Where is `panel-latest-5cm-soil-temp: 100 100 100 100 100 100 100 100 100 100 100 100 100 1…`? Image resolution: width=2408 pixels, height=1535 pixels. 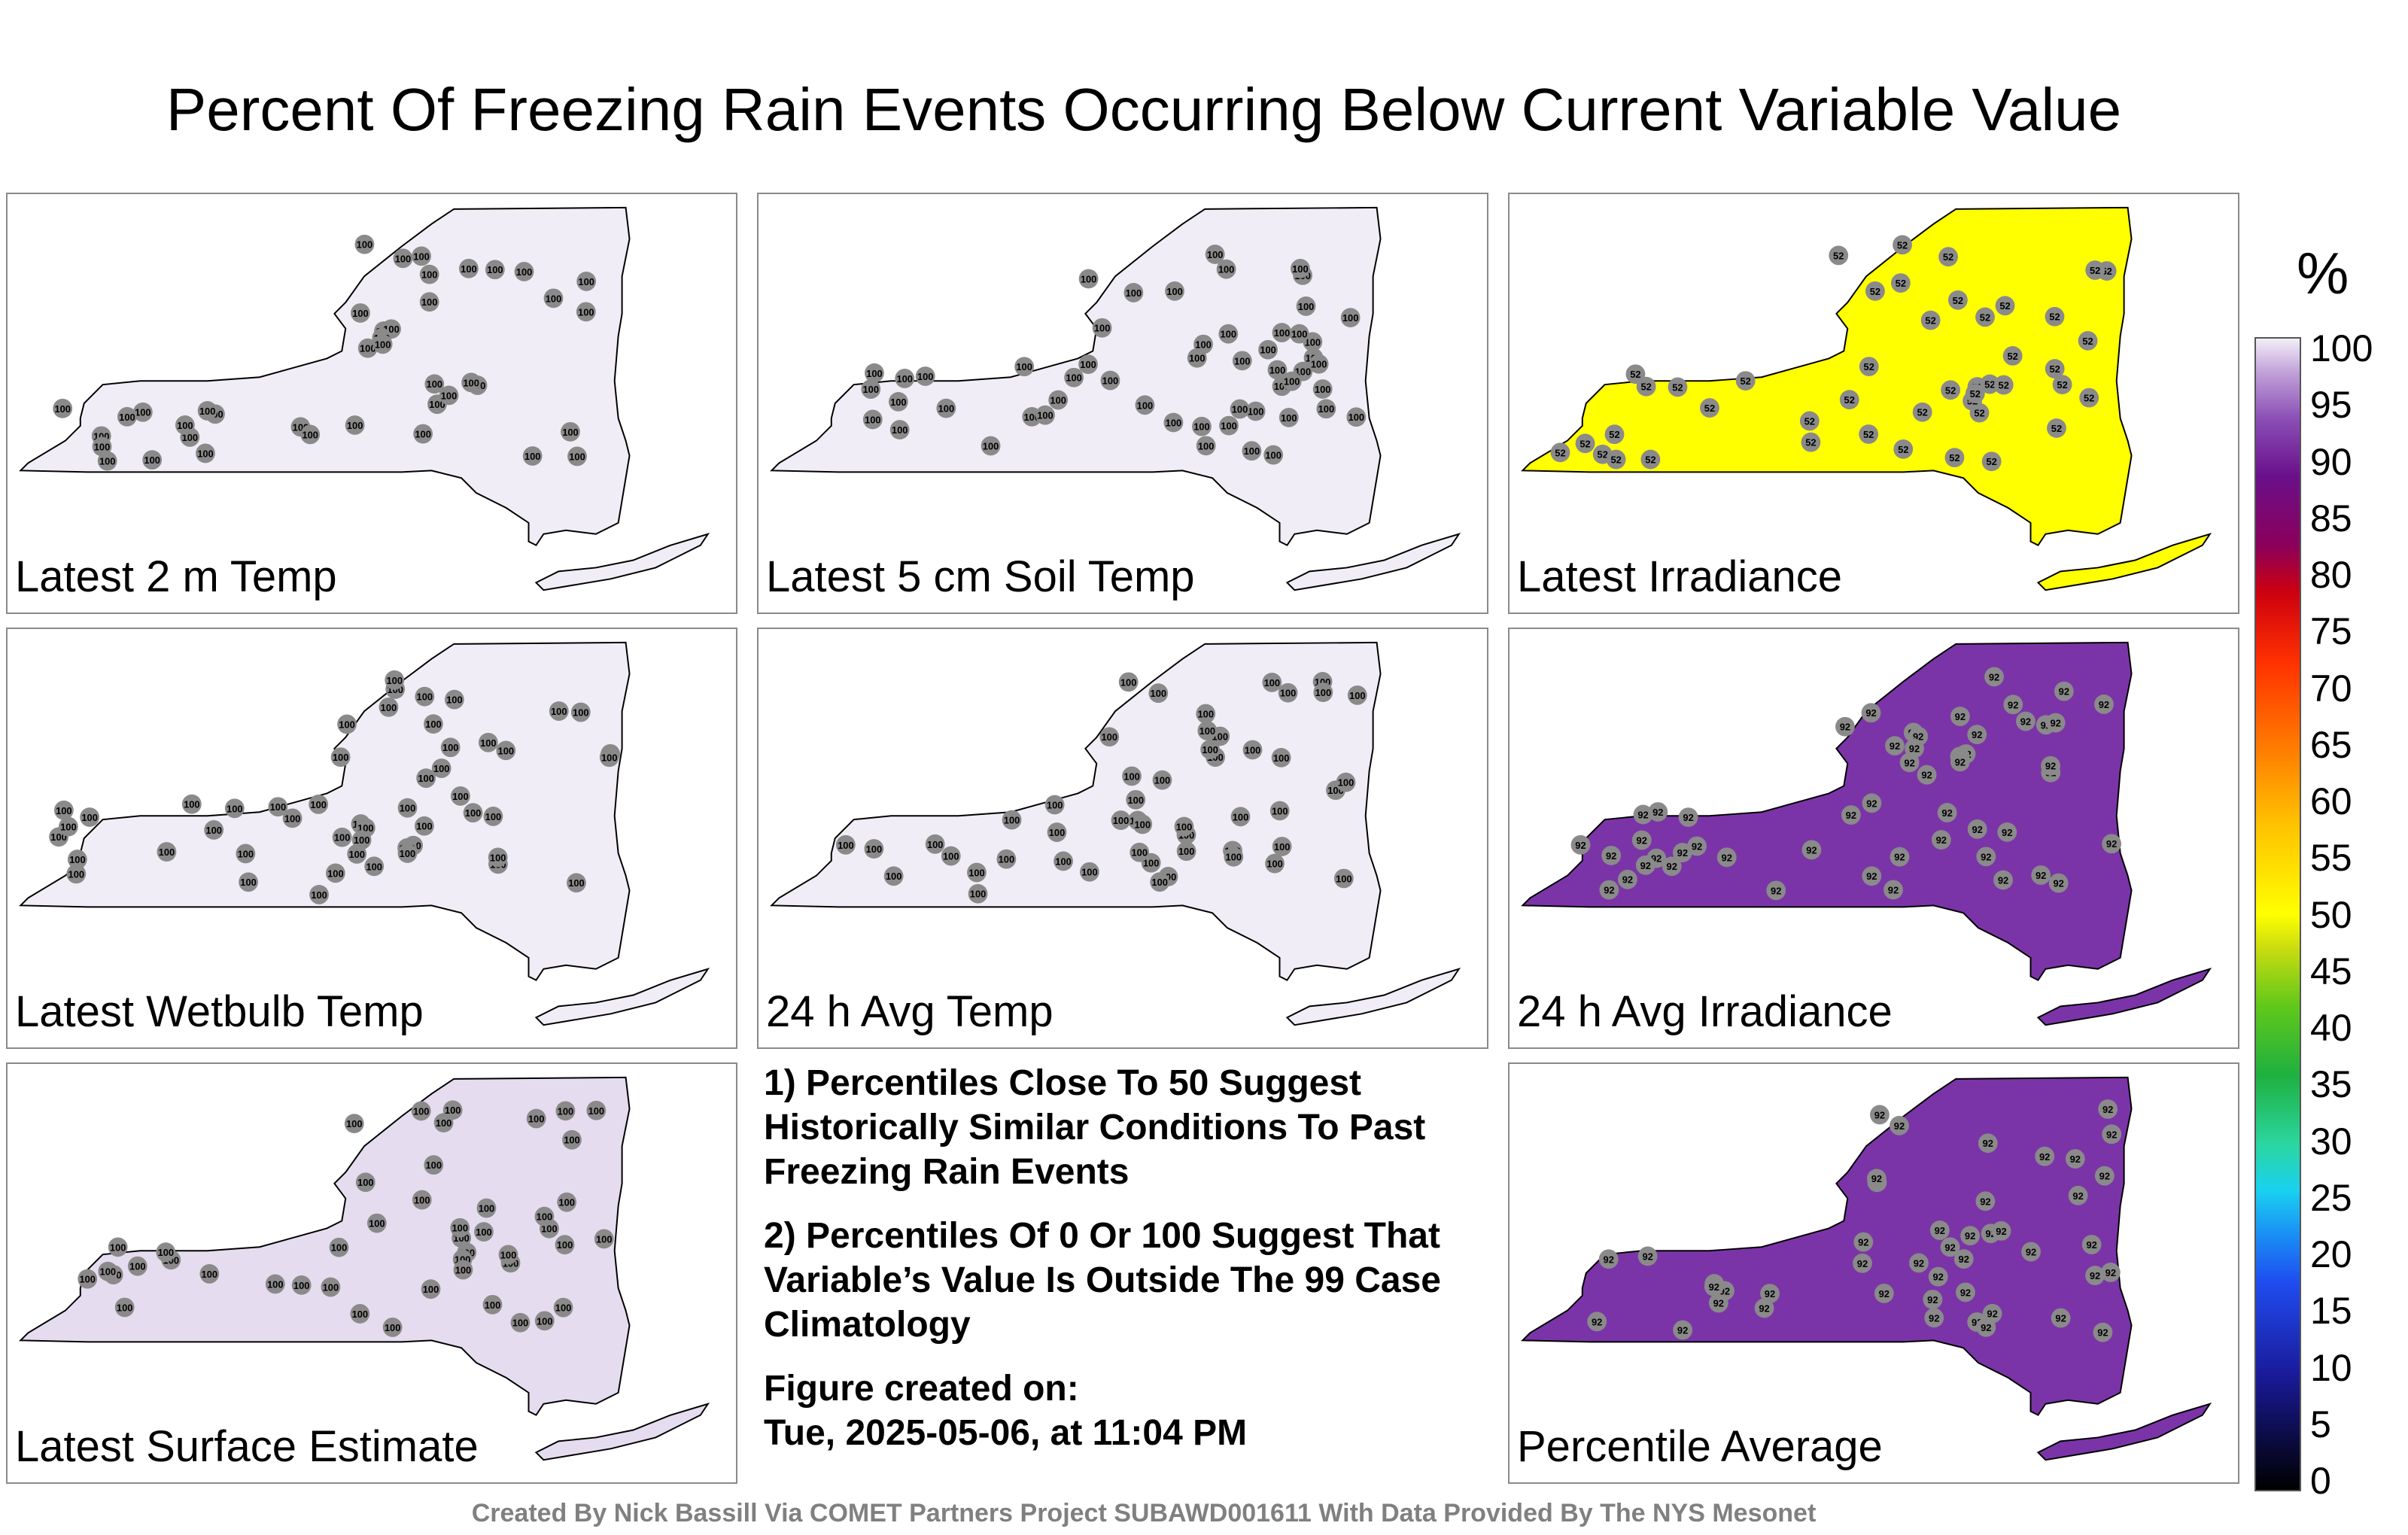 panel-latest-5cm-soil-temp: 100 100 100 100 100 100 100 100 100 100 100 100 100 1… is located at coordinates (1122, 403).